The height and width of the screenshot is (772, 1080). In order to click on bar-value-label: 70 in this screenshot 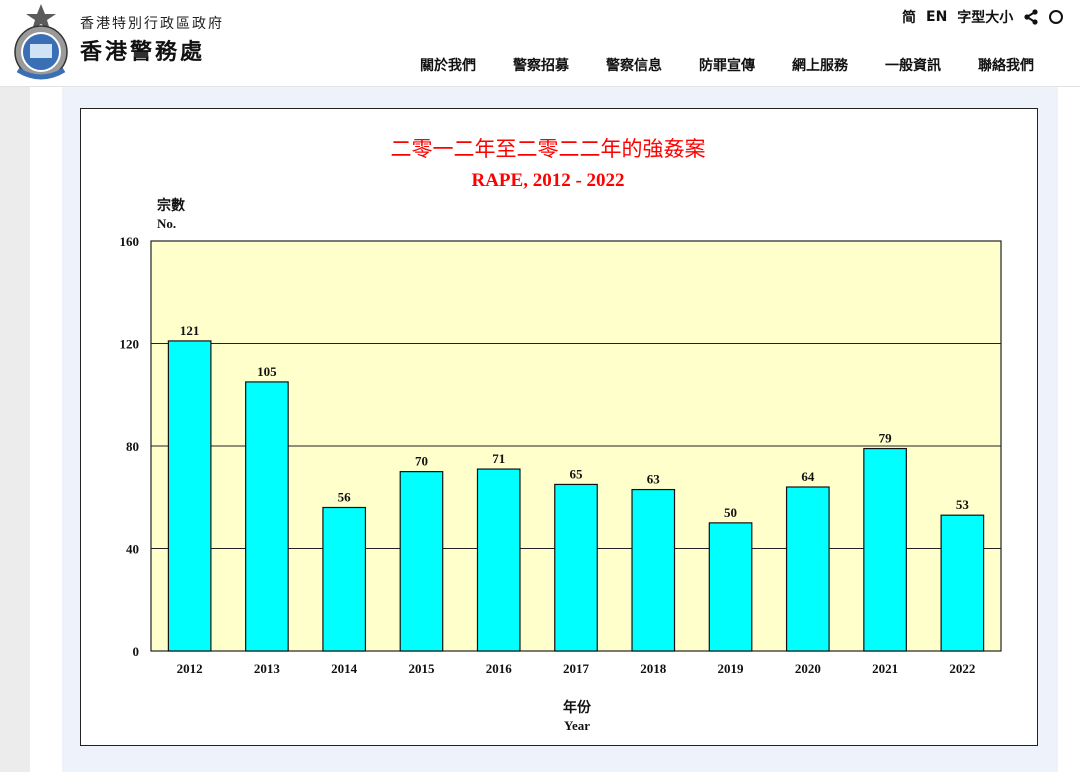, I will do `click(421, 461)`.